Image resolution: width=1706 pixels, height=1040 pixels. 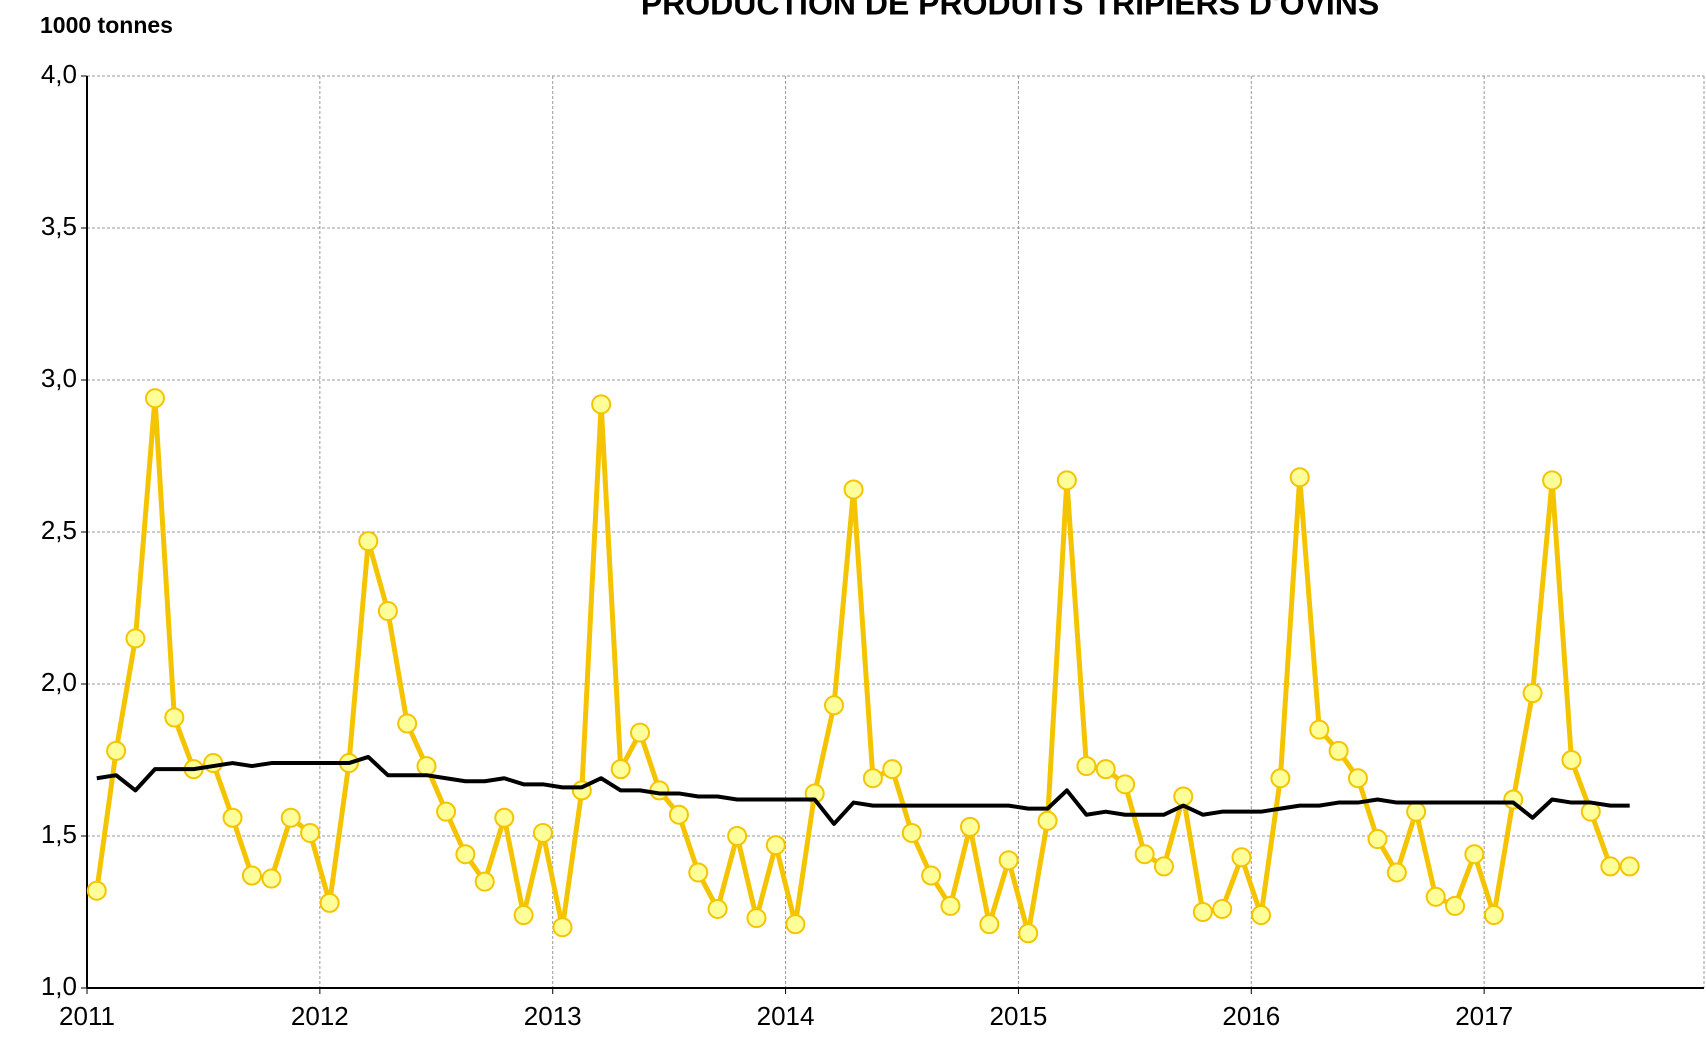 What do you see at coordinates (59, 226) in the screenshot?
I see `y-tick-label: 3,5` at bounding box center [59, 226].